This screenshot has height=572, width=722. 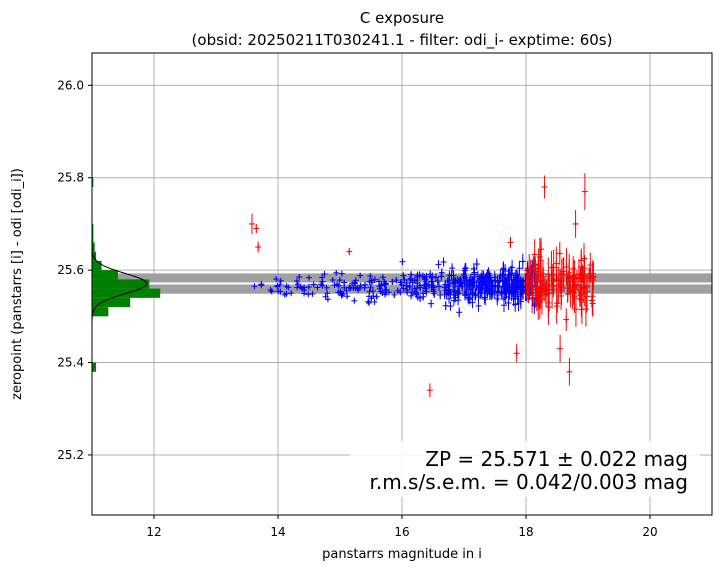 I want to click on y-tick-label: 25.6, so click(x=70, y=270).